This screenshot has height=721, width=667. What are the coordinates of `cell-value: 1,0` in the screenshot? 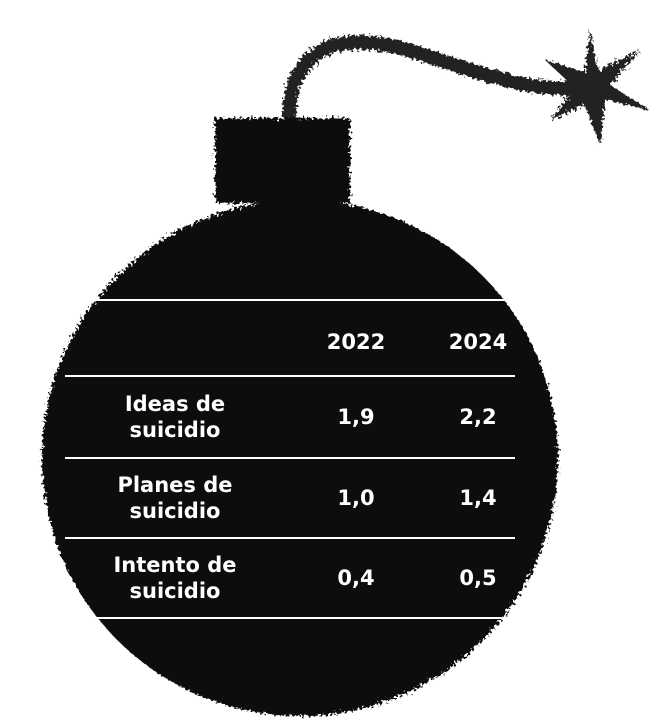 It's located at (356, 498).